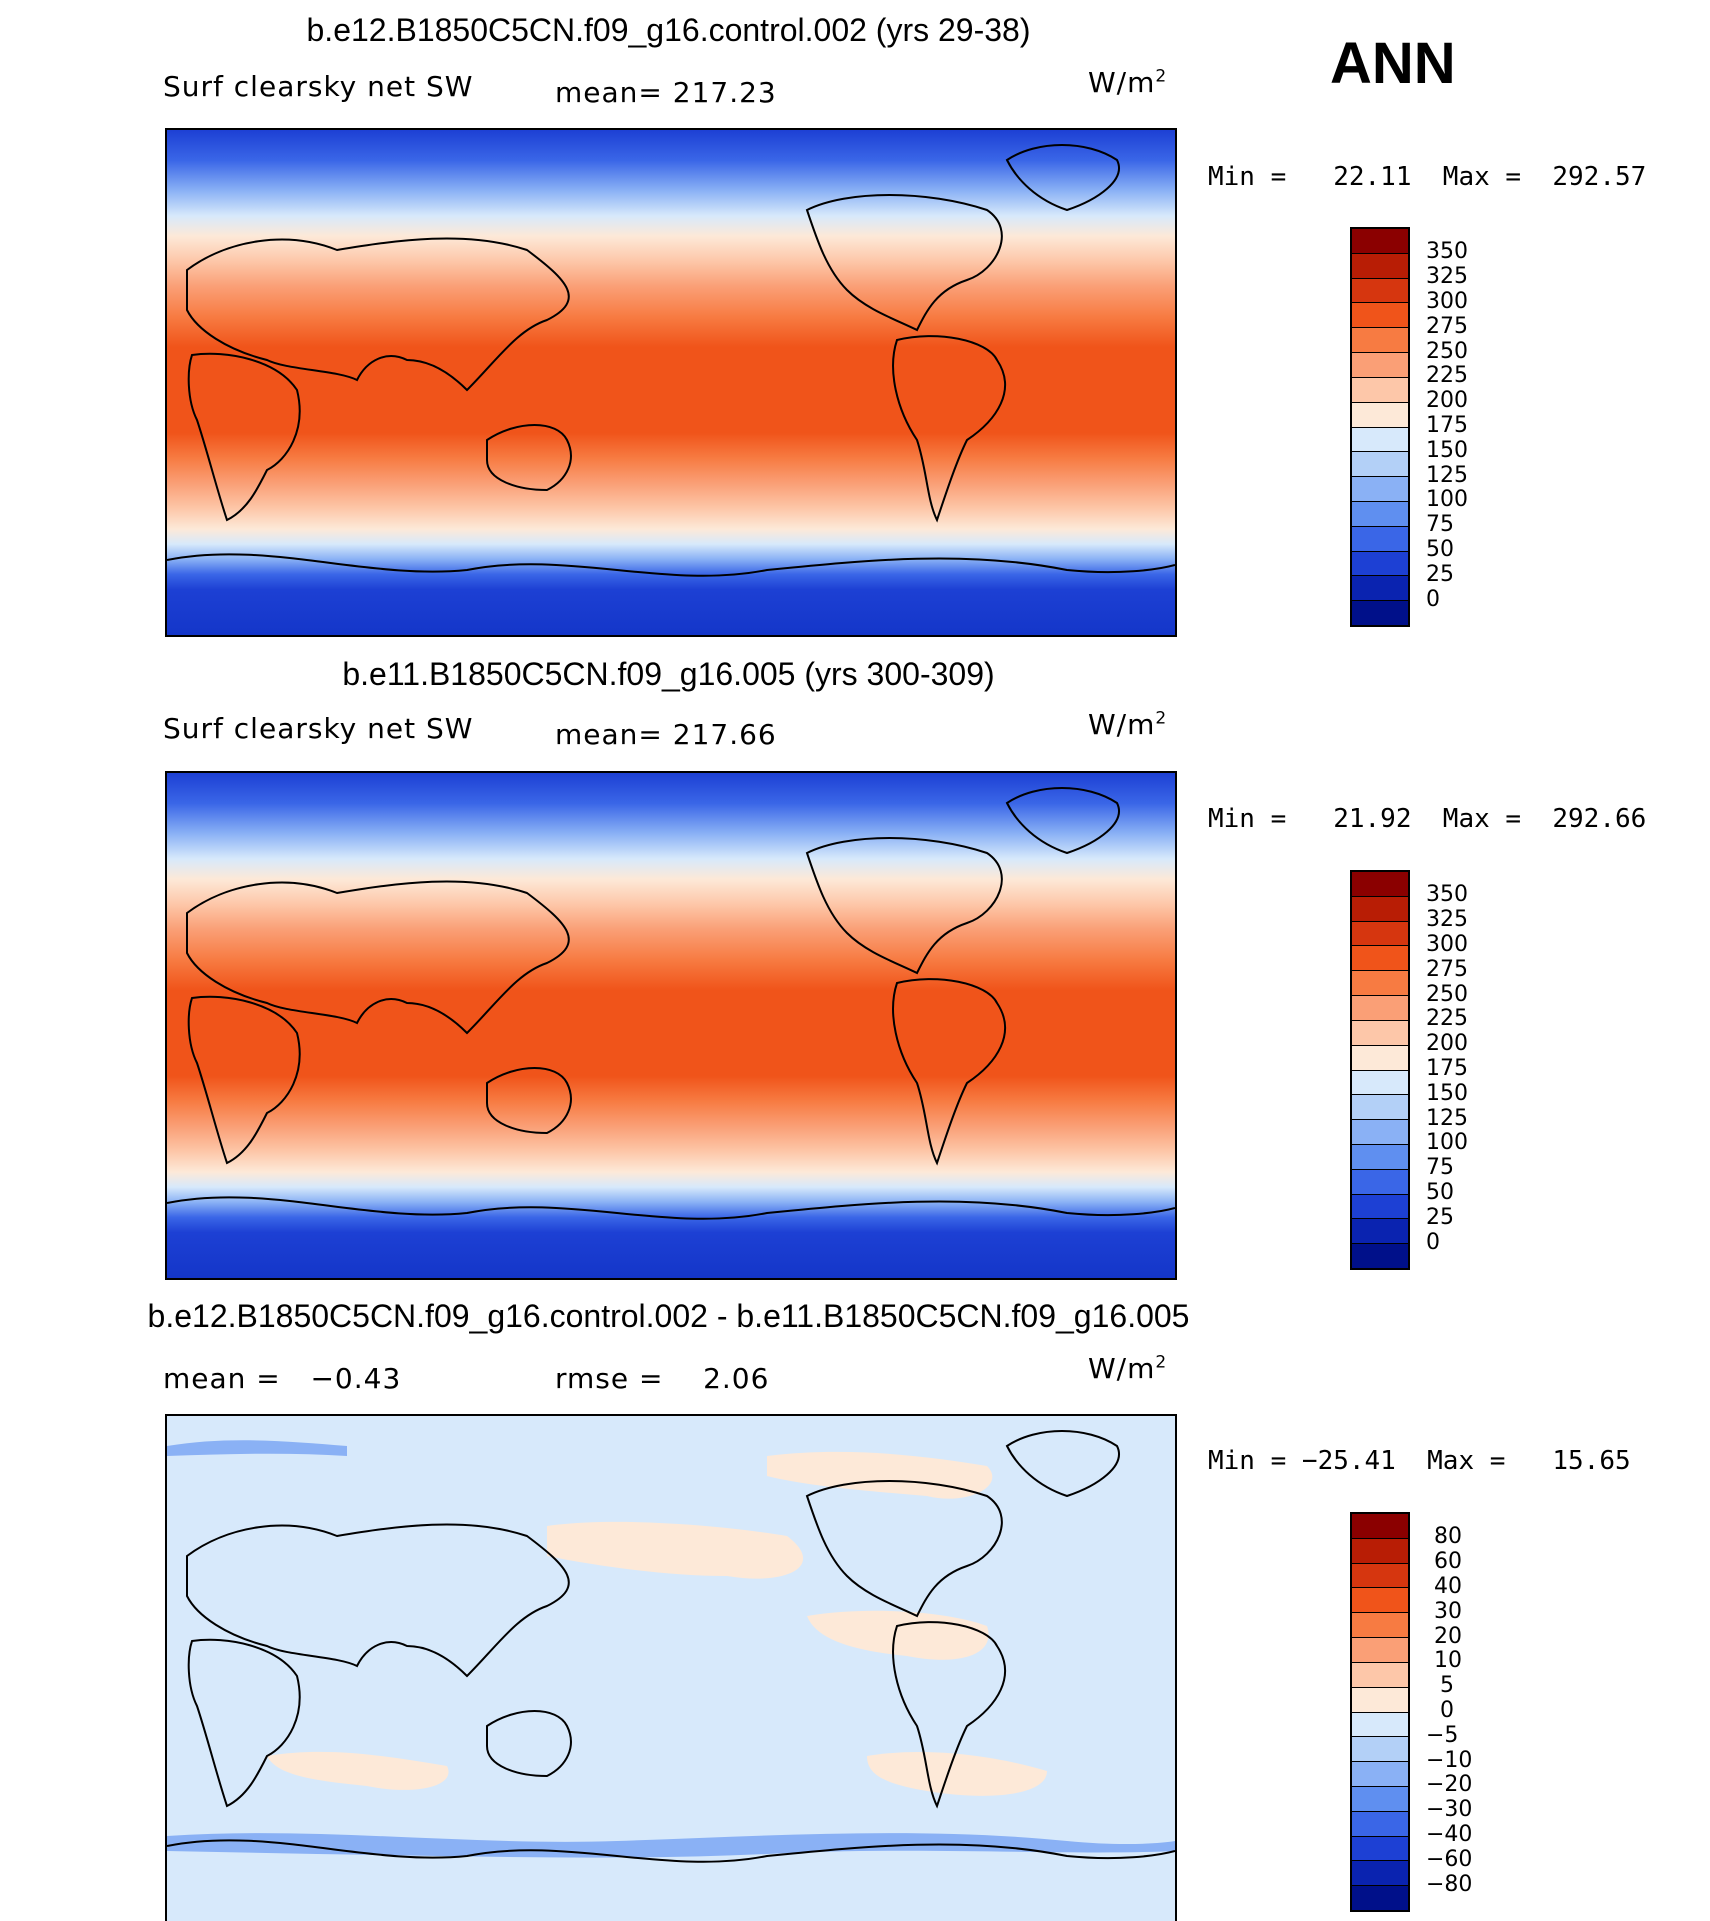 The width and height of the screenshot is (1710, 1921). I want to click on colorbar-tick-label: 40, so click(1448, 1586).